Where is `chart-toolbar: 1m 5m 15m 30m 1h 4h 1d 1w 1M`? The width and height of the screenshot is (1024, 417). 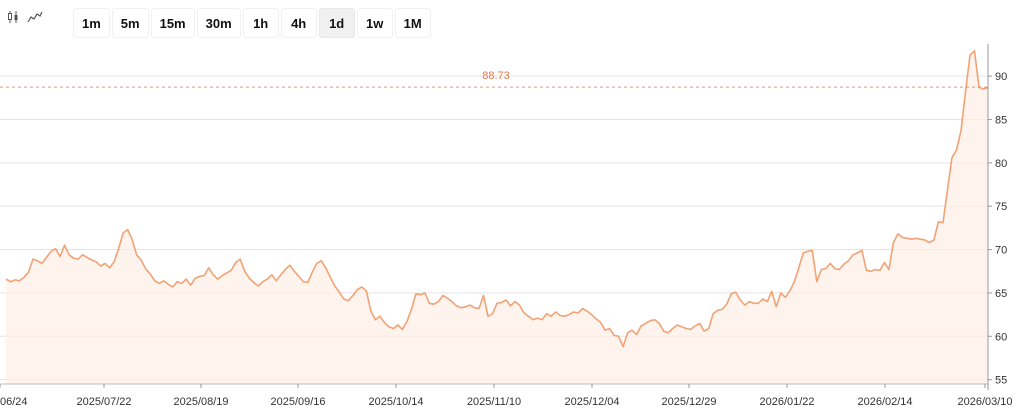
chart-toolbar: 1m 5m 15m 30m 1h 4h 1d 1w 1M is located at coordinates (512, 22).